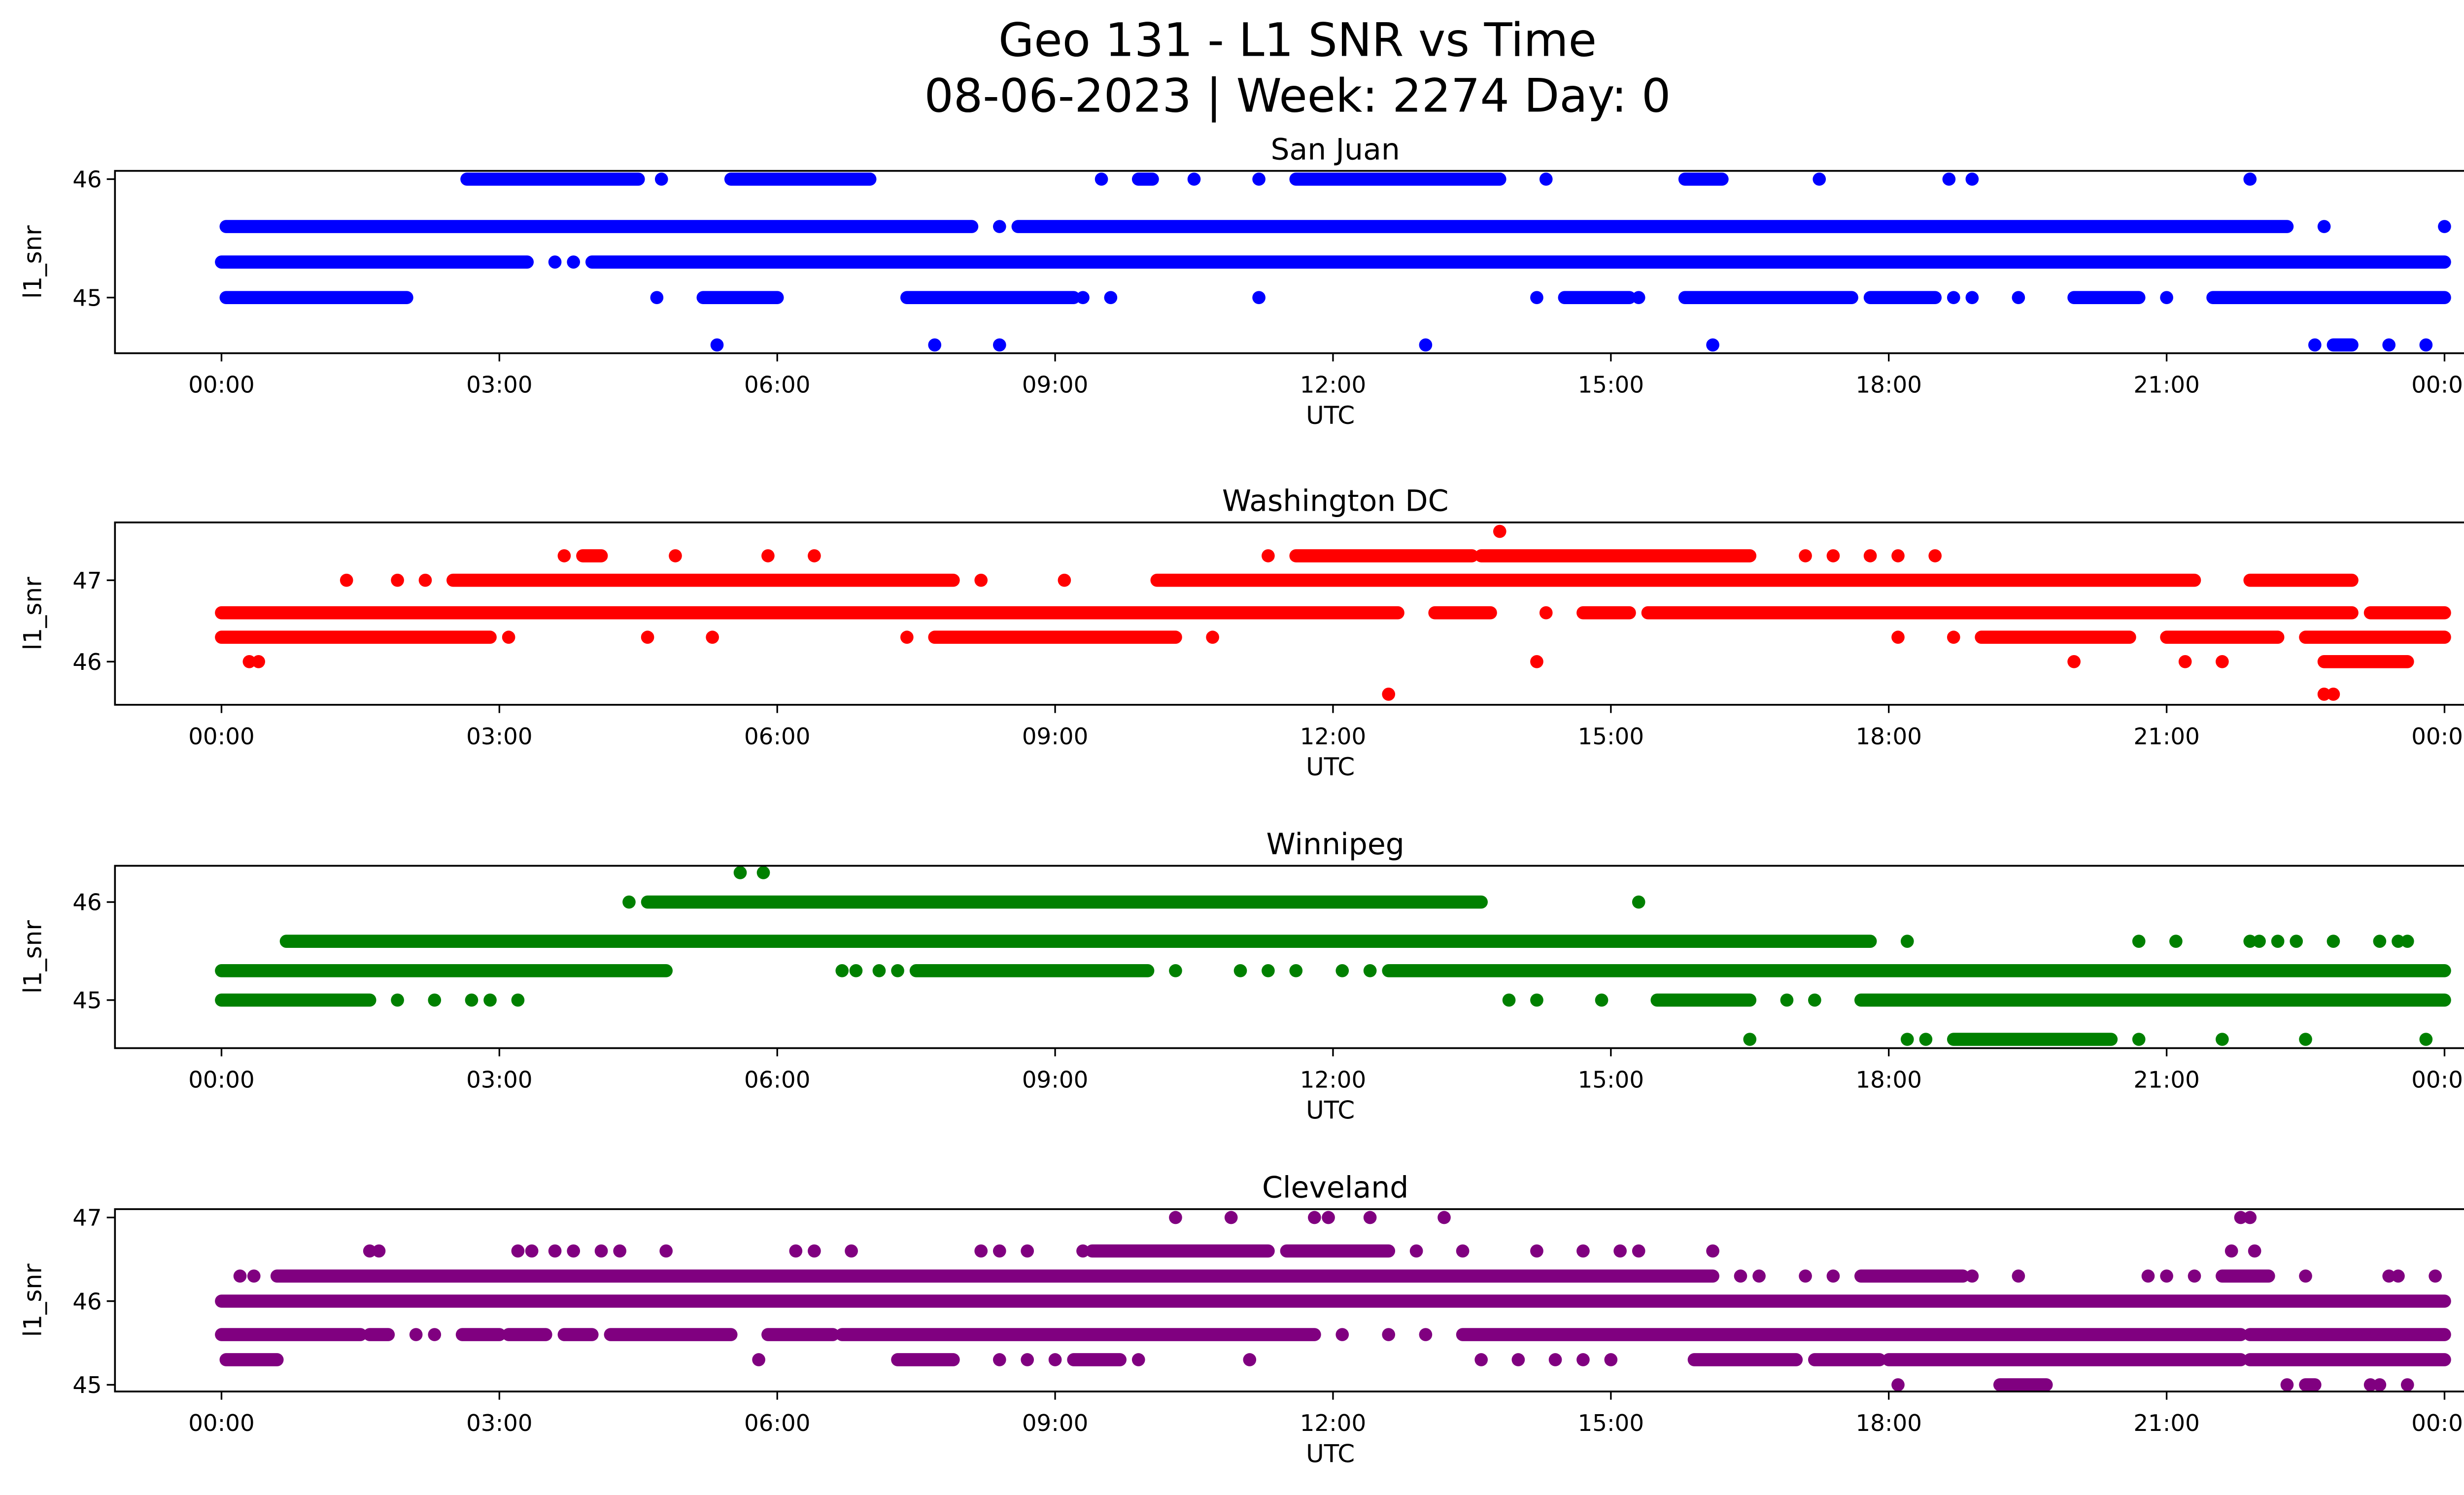  What do you see at coordinates (87, 1218) in the screenshot?
I see `y-tick-label: 47` at bounding box center [87, 1218].